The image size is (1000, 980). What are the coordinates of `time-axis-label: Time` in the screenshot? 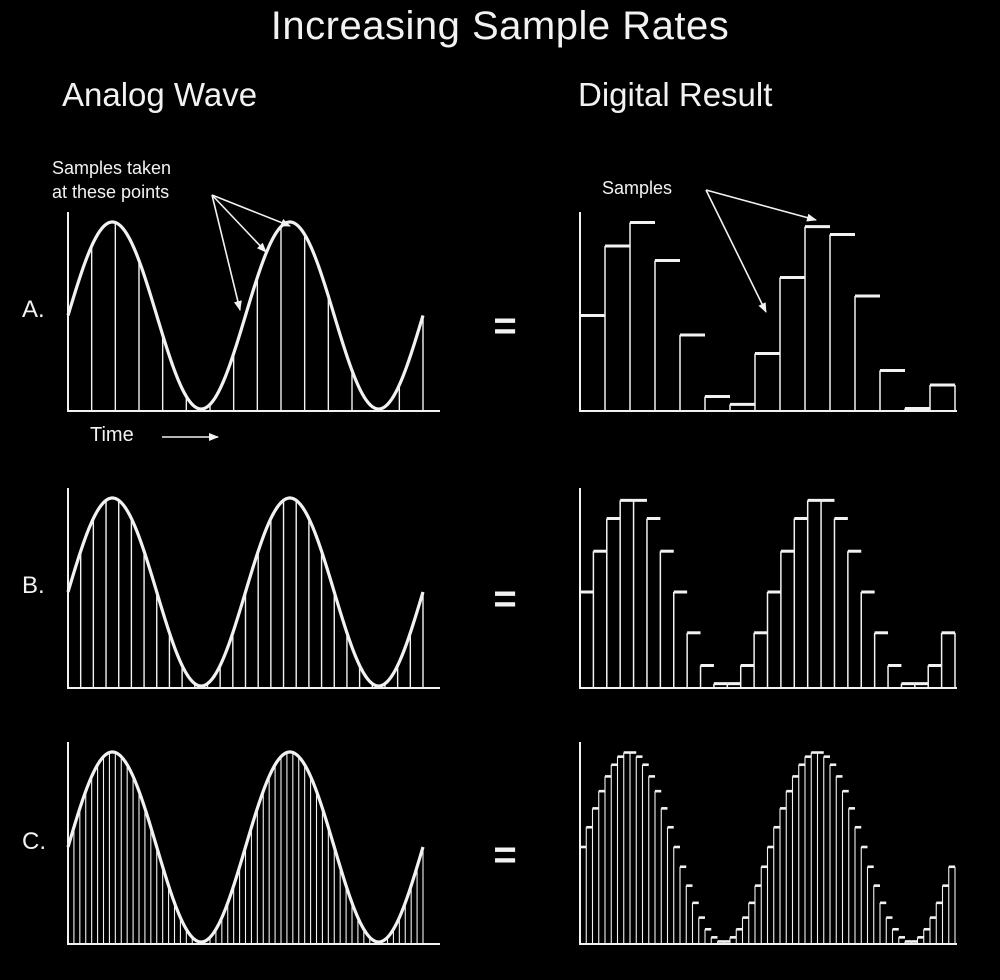 It's located at (112, 435).